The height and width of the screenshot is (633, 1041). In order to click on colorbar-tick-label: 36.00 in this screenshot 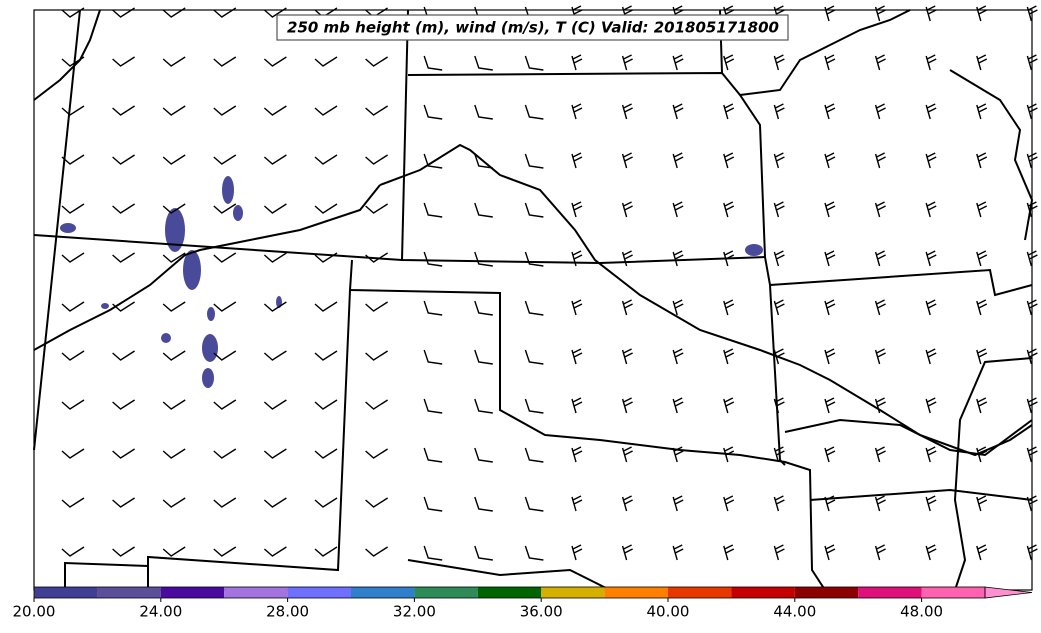, I will do `click(541, 612)`.